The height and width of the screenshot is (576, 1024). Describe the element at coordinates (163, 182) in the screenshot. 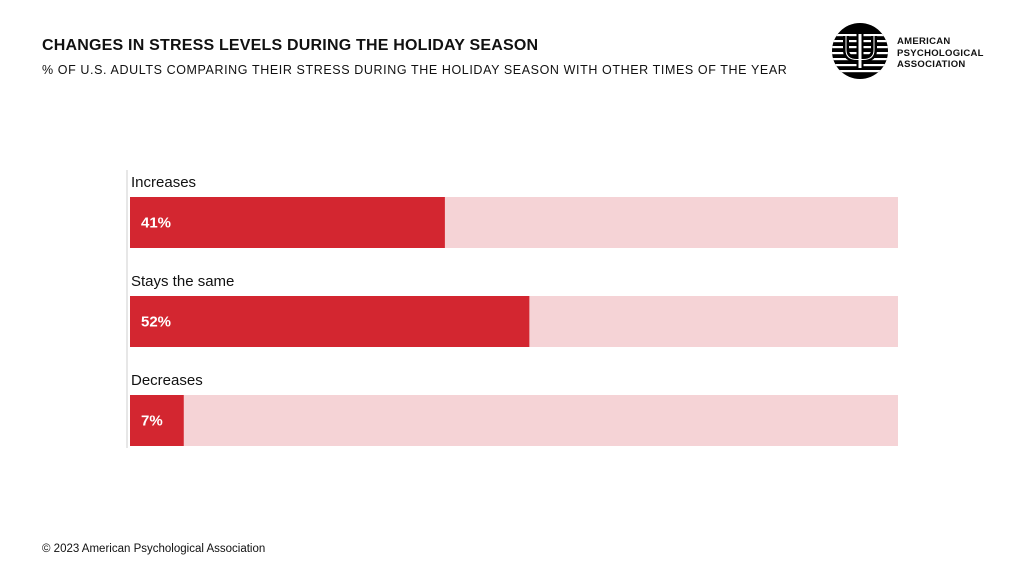

I see `category-label: Increases` at that location.